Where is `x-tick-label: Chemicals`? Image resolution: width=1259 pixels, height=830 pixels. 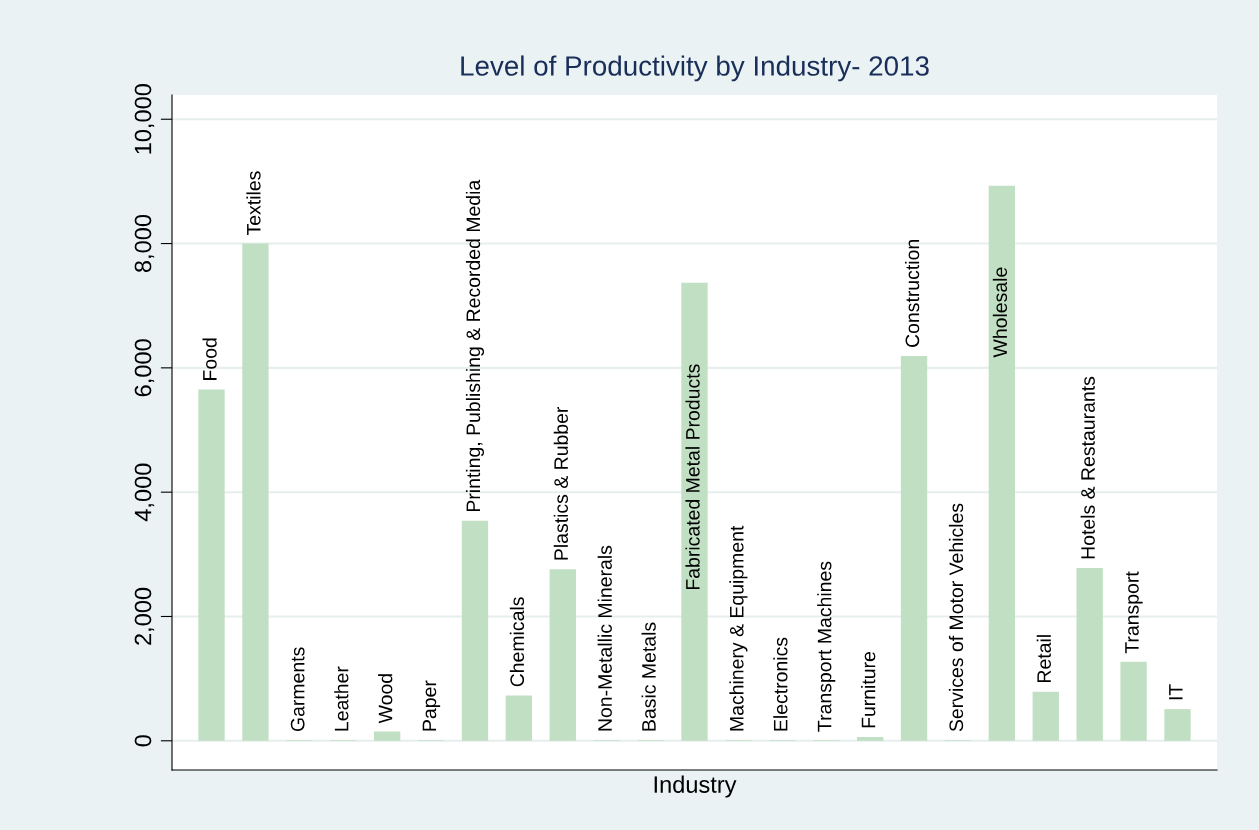
x-tick-label: Chemicals is located at coordinates (517, 642).